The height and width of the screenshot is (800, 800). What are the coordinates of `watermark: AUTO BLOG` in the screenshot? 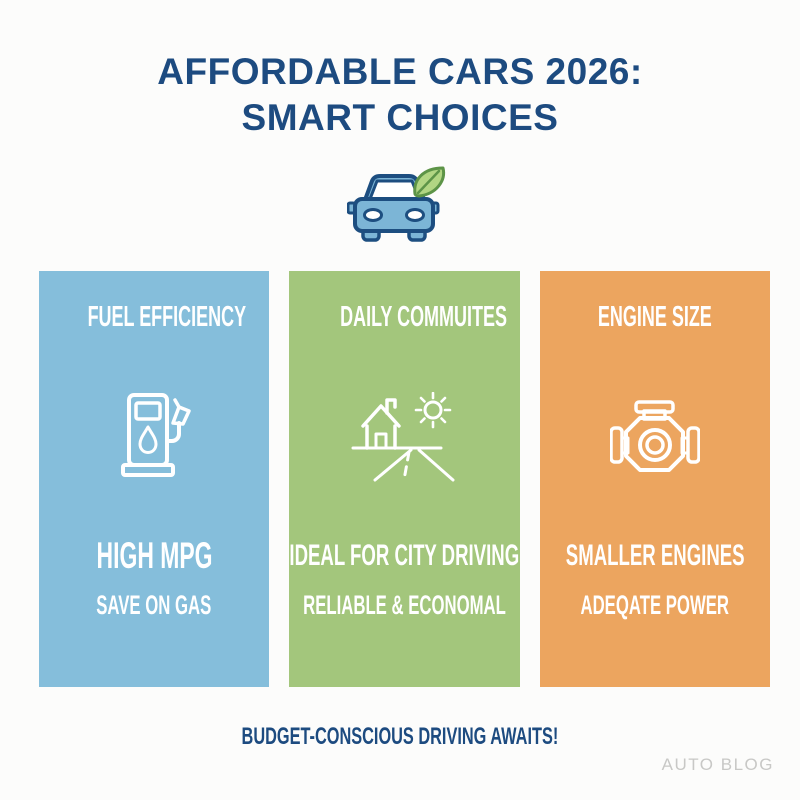 It's located at (717, 764).